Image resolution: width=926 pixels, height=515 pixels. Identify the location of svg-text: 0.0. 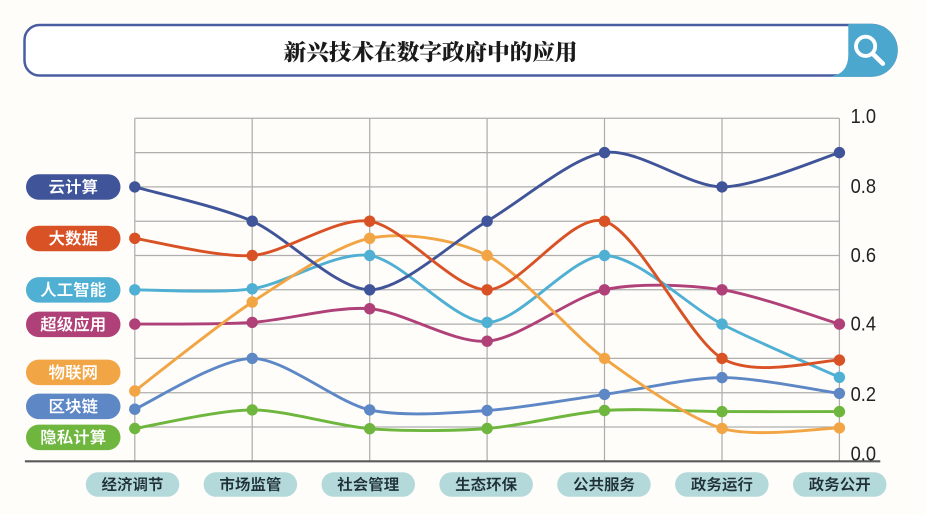
(863, 454).